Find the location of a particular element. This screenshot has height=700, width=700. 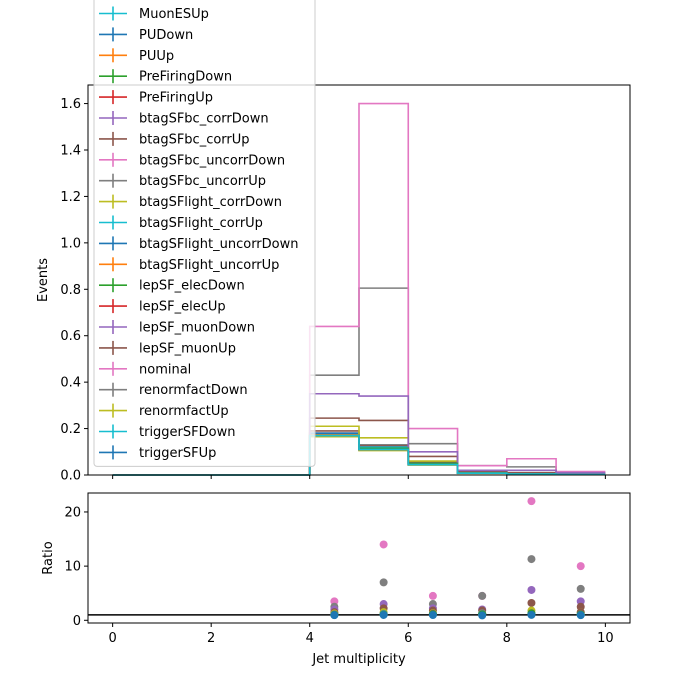

legend-item: renormfactDown is located at coordinates (173, 390).